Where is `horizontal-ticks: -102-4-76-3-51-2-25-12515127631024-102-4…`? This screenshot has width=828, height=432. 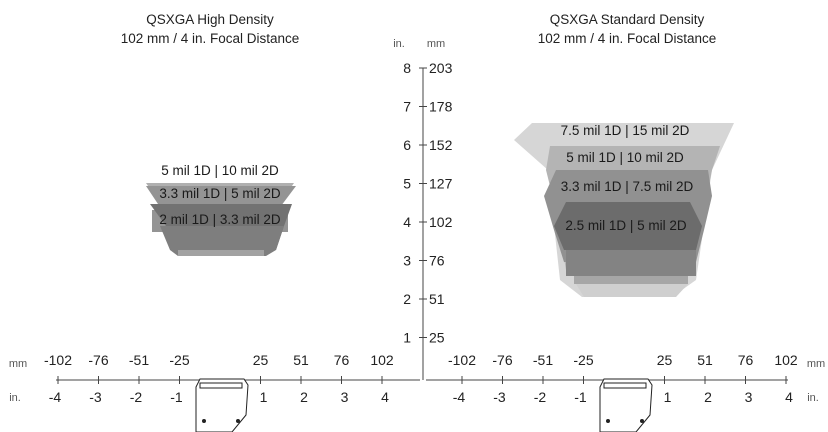 horizontal-ticks: -102-4-76-3-51-2-25-12515127631024-102-4… is located at coordinates (421, 378).